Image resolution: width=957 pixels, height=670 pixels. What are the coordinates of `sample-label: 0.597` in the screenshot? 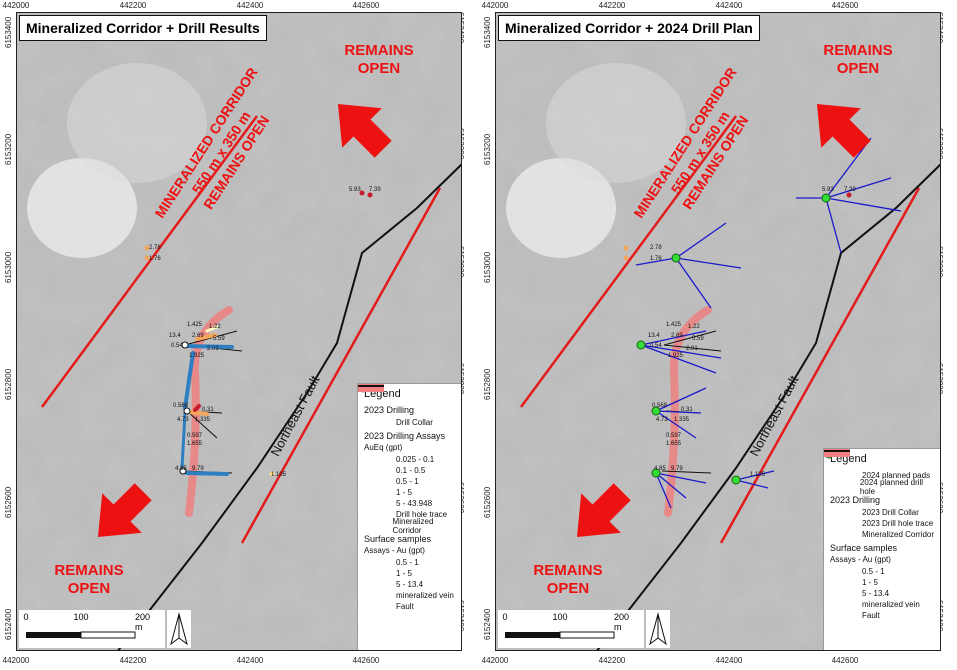 It's located at (195, 436).